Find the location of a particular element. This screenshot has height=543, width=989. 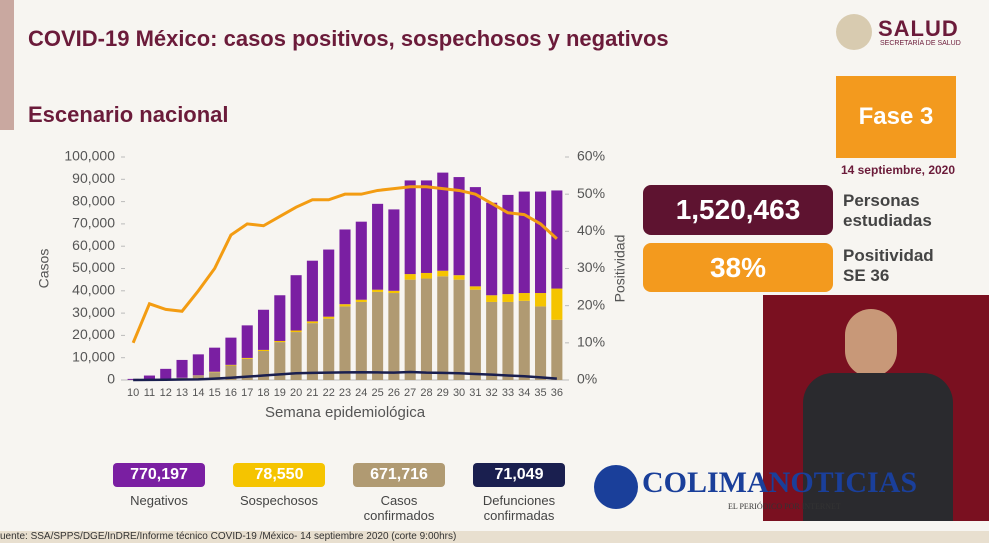

x-tick-label: 27 is located at coordinates (410, 393).